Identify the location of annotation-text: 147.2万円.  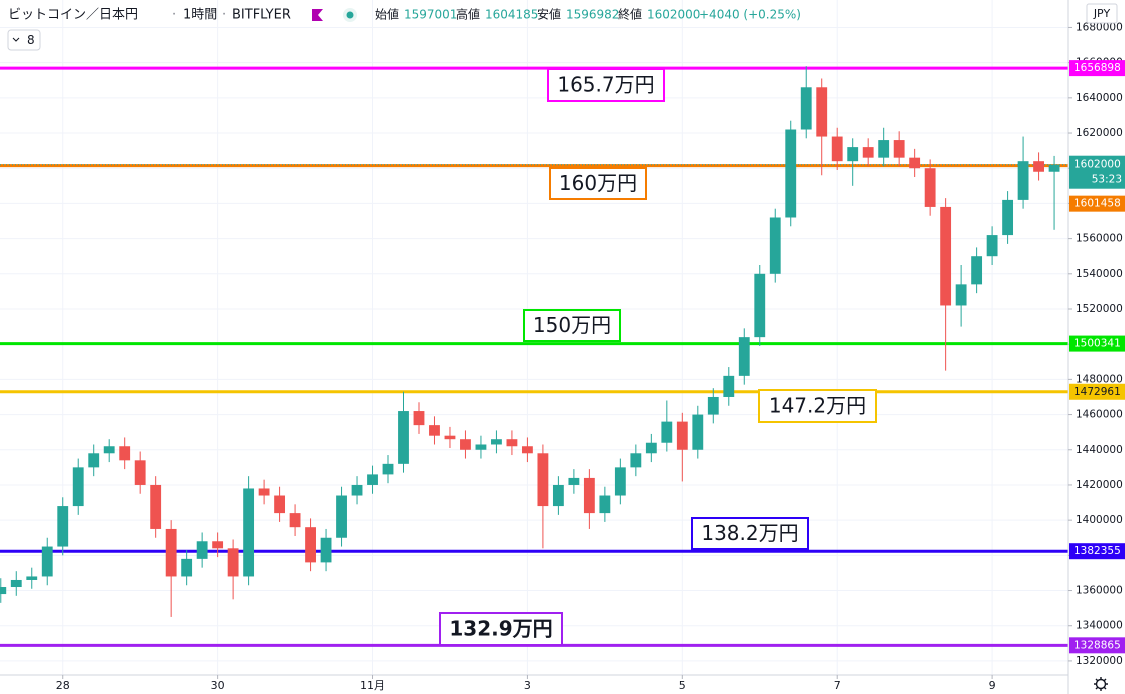
(817, 406).